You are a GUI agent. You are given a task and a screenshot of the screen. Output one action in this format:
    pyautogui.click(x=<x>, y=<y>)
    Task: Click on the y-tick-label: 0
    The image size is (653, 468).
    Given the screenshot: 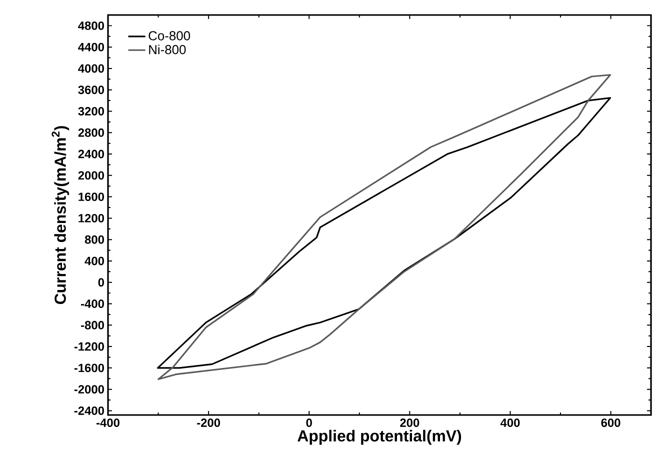 What is the action you would take?
    pyautogui.click(x=101, y=282)
    